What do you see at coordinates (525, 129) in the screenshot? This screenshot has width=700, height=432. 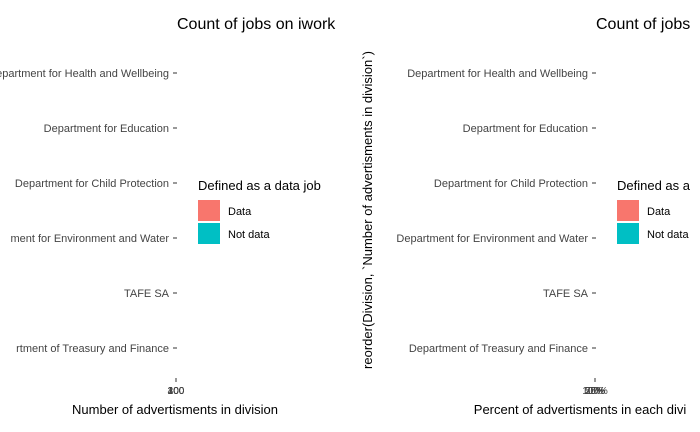 I see `right-category-label: Department for Education` at bounding box center [525, 129].